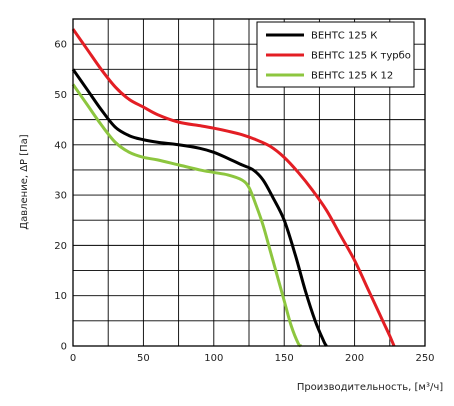 This screenshot has width=454, height=406. I want to click on y-tick-label: 10, so click(60, 296).